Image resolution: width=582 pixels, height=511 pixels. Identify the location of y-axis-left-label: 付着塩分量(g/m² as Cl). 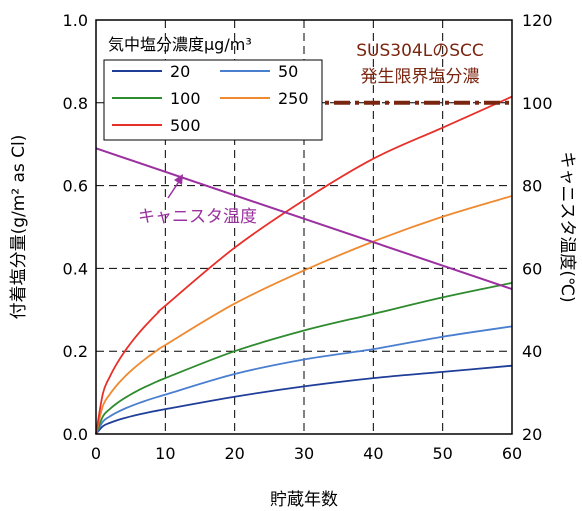
(19, 227).